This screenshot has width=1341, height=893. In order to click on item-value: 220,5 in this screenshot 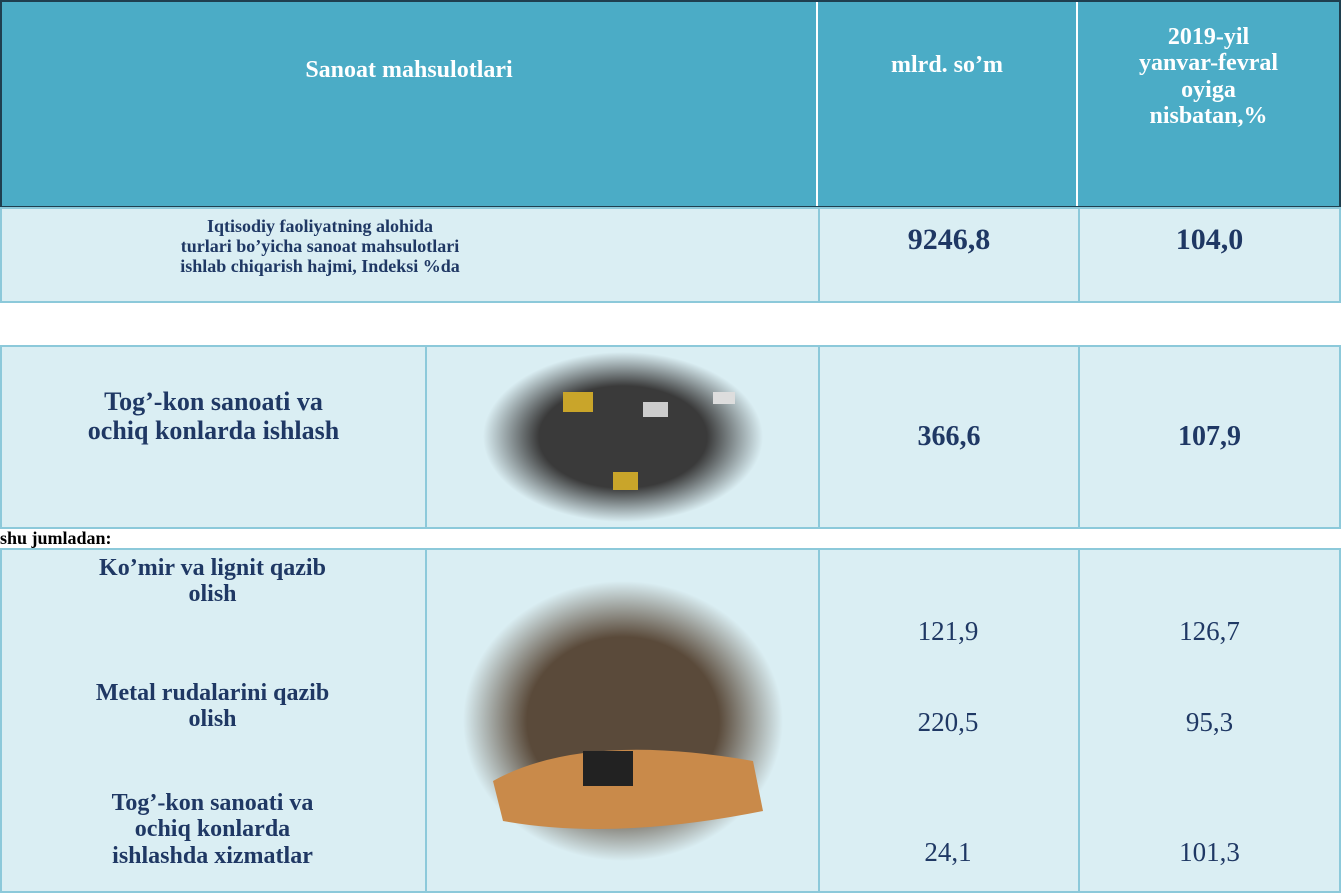, I will do `click(948, 723)`.